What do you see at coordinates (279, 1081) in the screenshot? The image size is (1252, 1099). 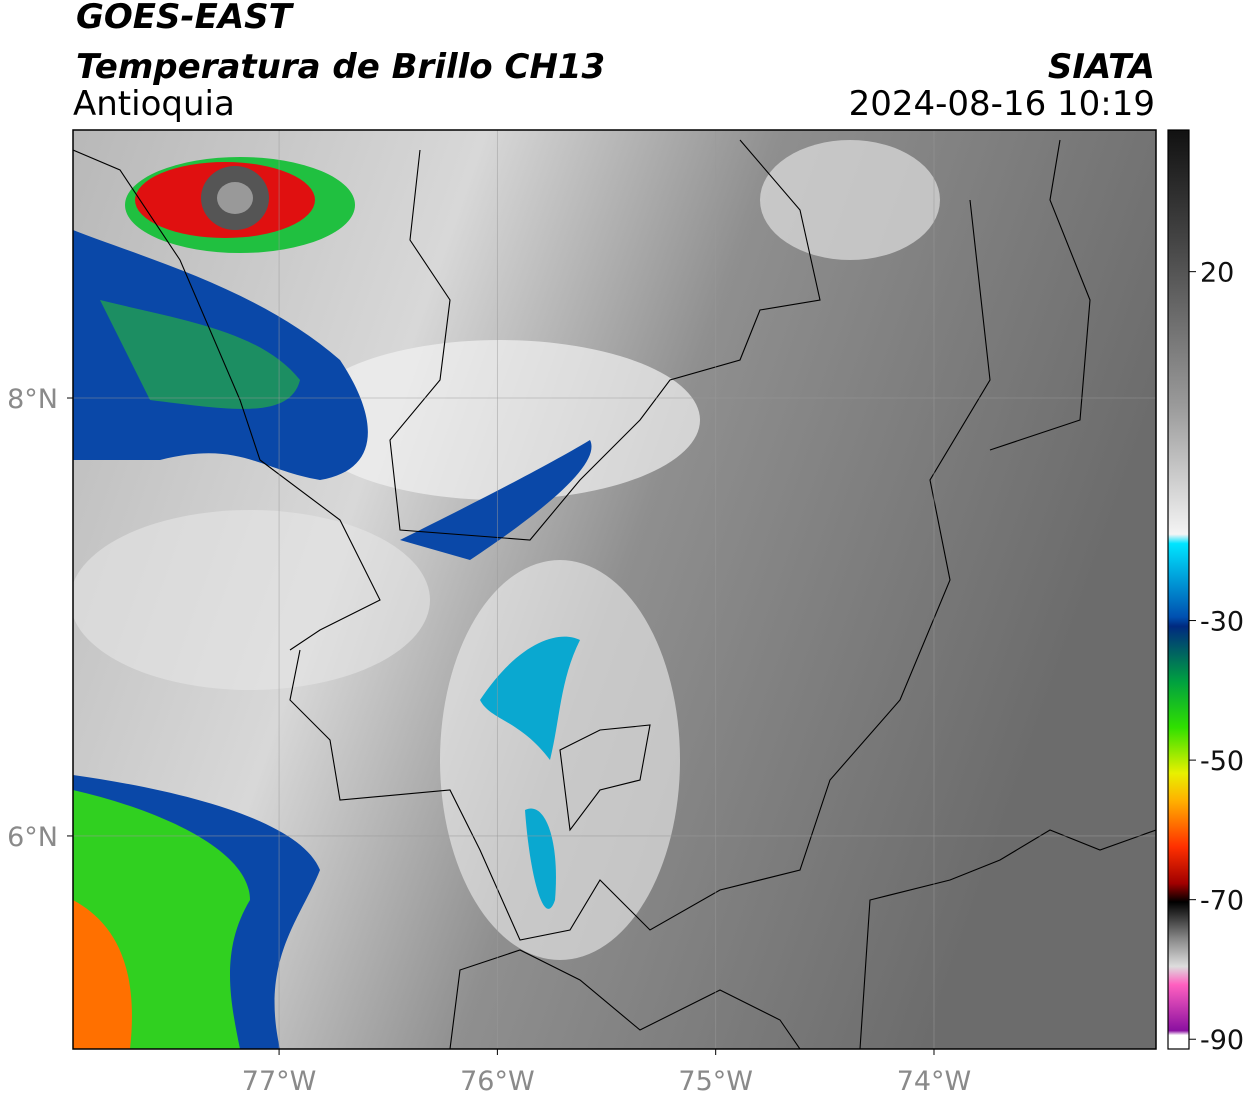 I see `x-tick-label: 77°W` at bounding box center [279, 1081].